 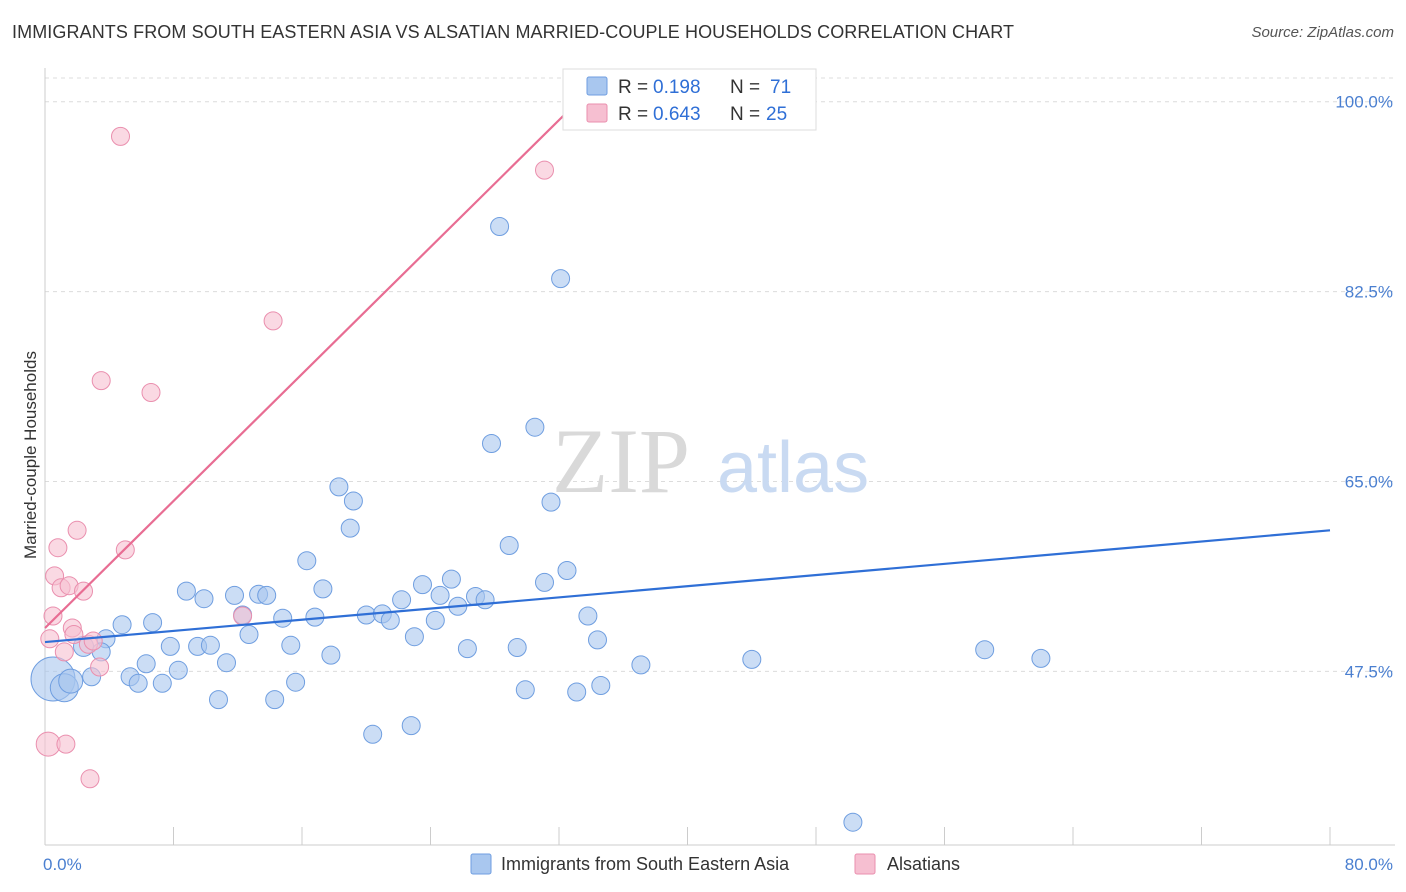 What do you see at coordinates (745, 114) in the screenshot?
I see `legend-n-label-2: N =` at bounding box center [745, 114].